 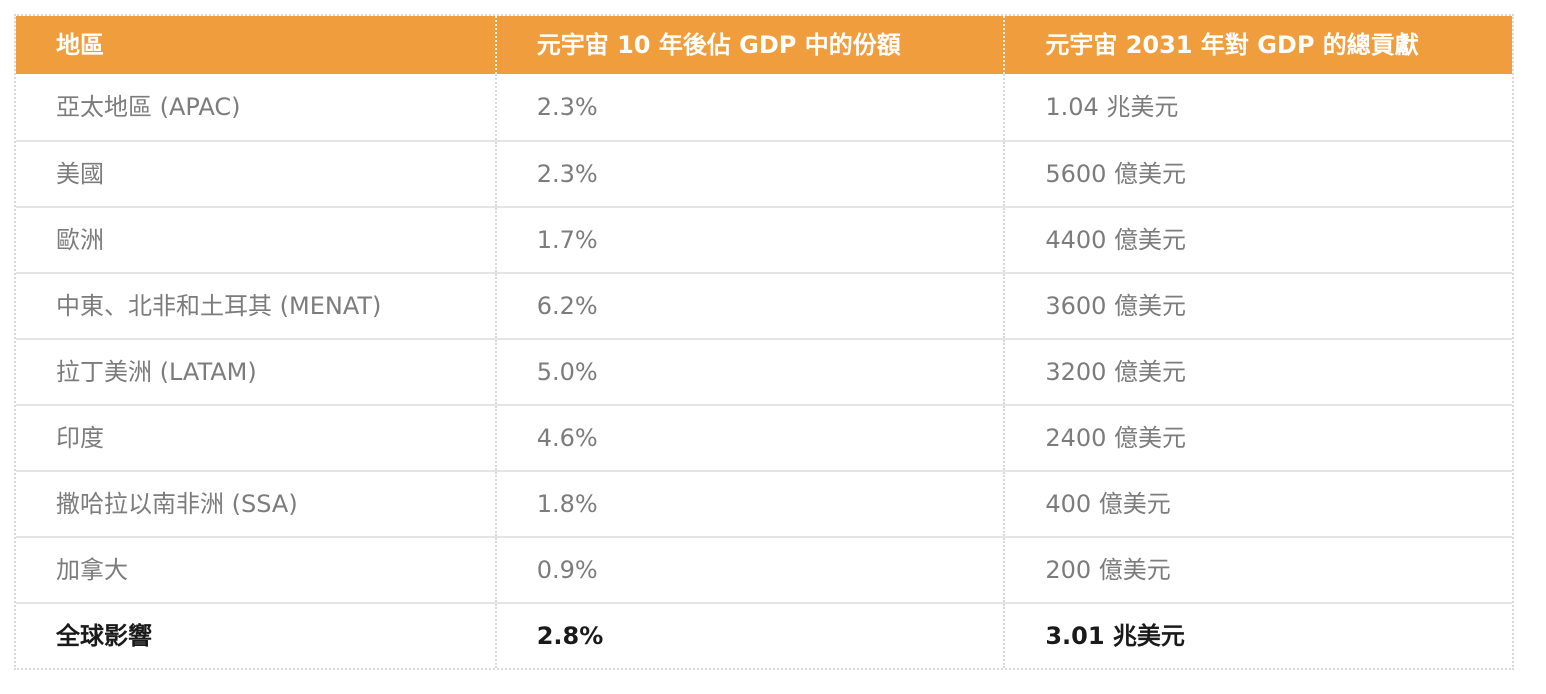 I want to click on gdp-share-cell: 1.8%, so click(x=749, y=504).